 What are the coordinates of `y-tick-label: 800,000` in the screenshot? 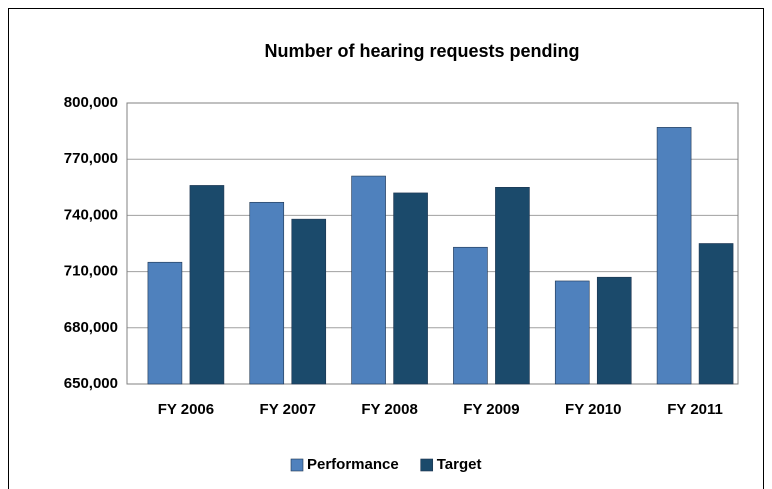 It's located at (91, 102).